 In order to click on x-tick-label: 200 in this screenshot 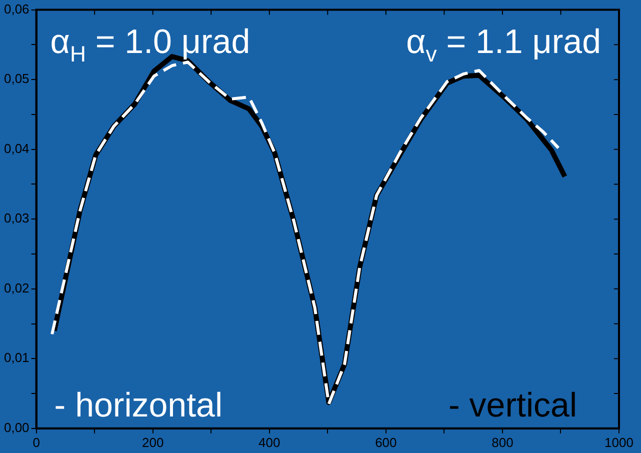, I will do `click(153, 442)`.